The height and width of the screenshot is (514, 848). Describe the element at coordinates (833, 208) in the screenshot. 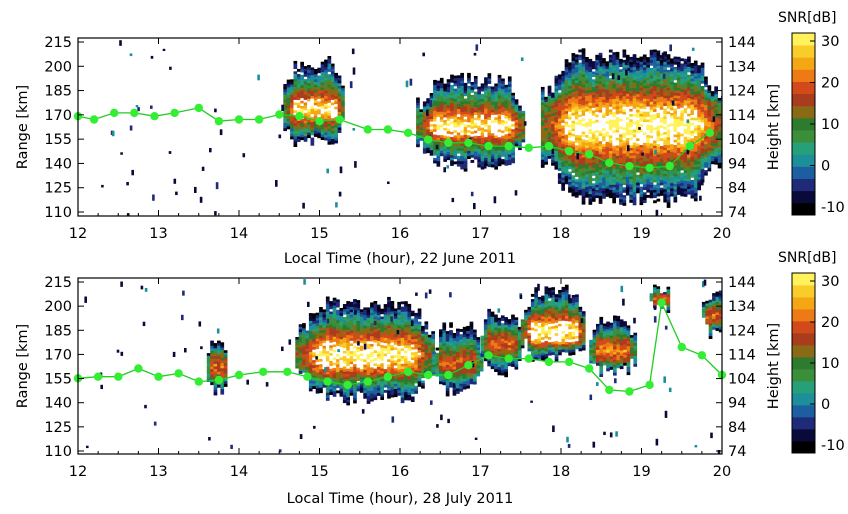

I see `colorbar-tick-label: -10` at that location.